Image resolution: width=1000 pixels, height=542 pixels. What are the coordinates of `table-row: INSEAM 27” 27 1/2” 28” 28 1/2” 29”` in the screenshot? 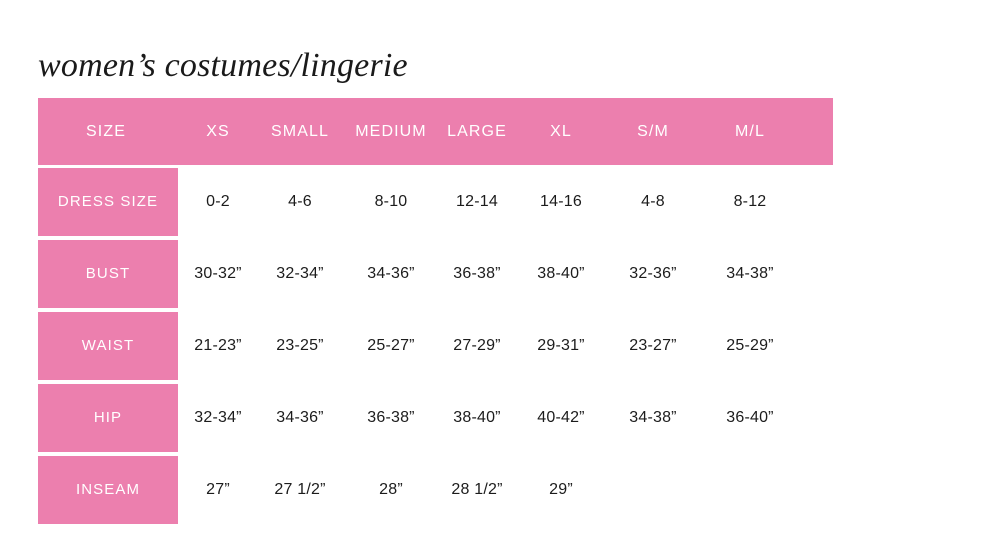 It's located at (435, 490).